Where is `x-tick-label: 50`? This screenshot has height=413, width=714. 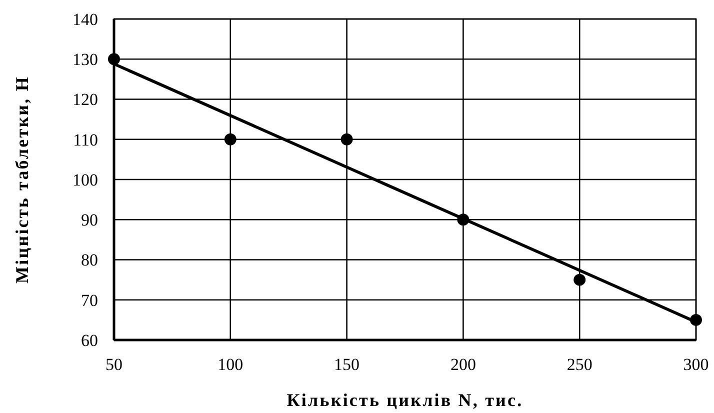
x-tick-label: 50 is located at coordinates (114, 364).